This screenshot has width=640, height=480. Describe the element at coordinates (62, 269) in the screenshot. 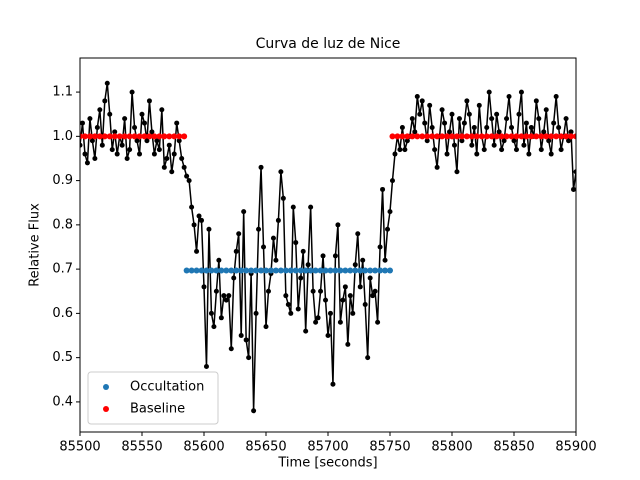

I see `y-tick-label: 0.7` at that location.